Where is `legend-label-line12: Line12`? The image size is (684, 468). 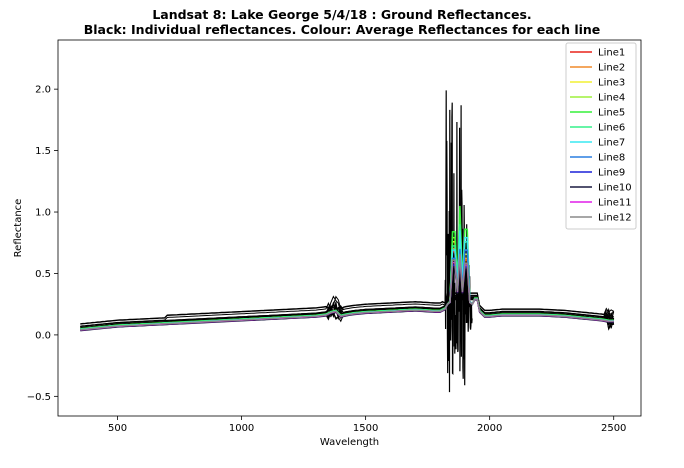 legend-label-line12: Line12 is located at coordinates (615, 218).